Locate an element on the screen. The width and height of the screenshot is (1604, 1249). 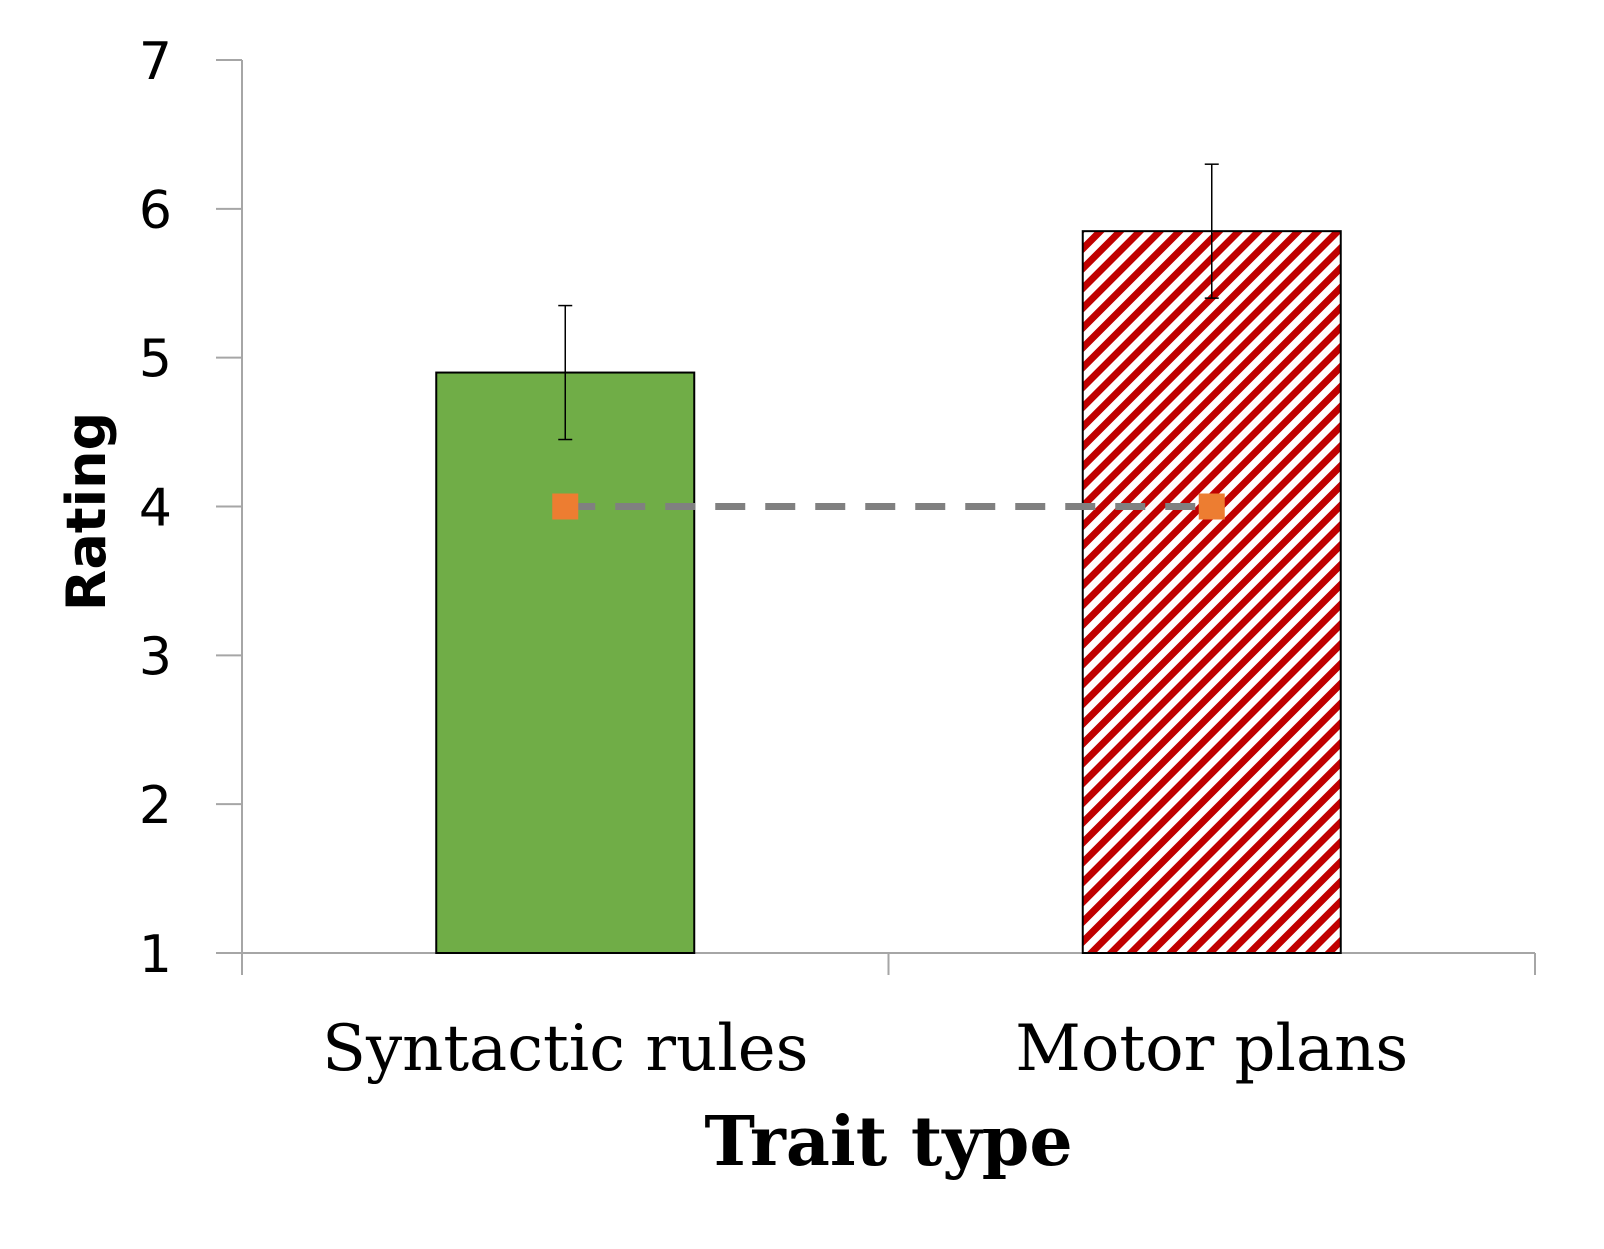
reference-line is located at coordinates (888, 506).